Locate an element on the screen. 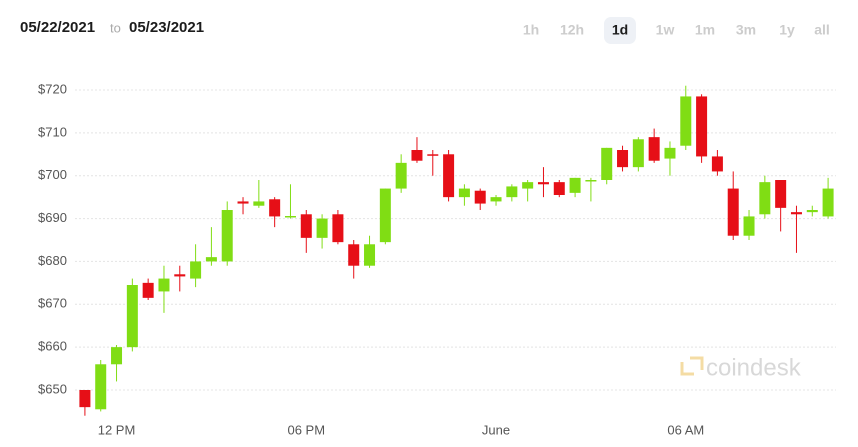  y-tick-label: $720 is located at coordinates (52, 88).